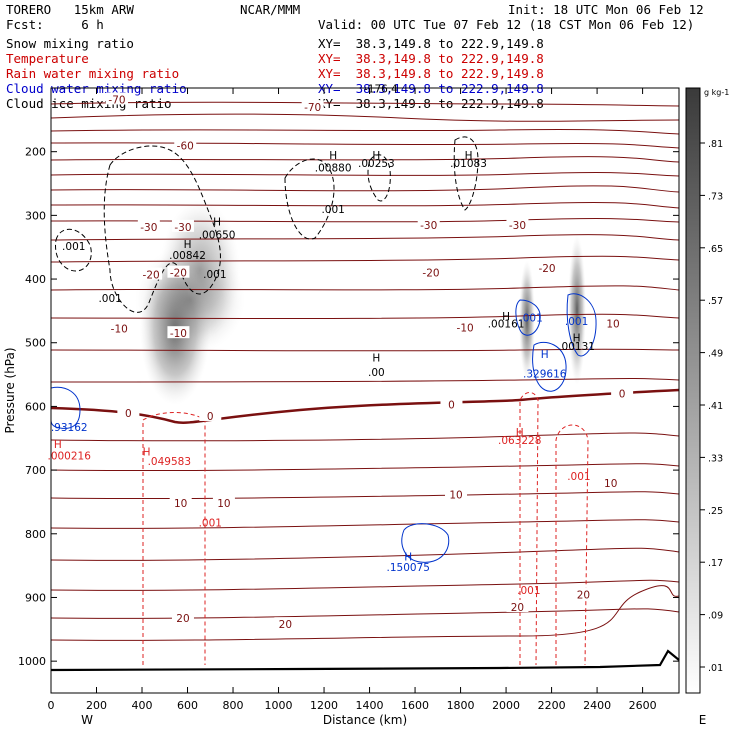 The image size is (740, 740). Describe the element at coordinates (715, 354) in the screenshot. I see `colorbar-label: .49` at that location.